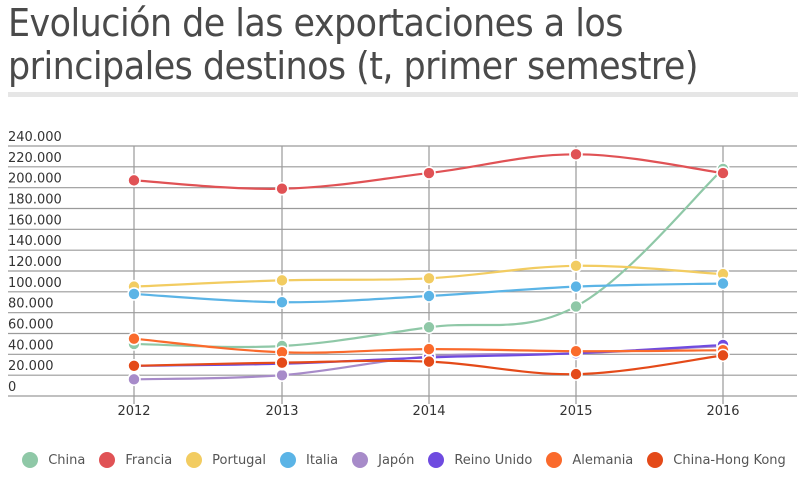 This screenshot has width=808, height=484. Describe the element at coordinates (729, 460) in the screenshot. I see `legend-label: China-Hong Kong` at that location.